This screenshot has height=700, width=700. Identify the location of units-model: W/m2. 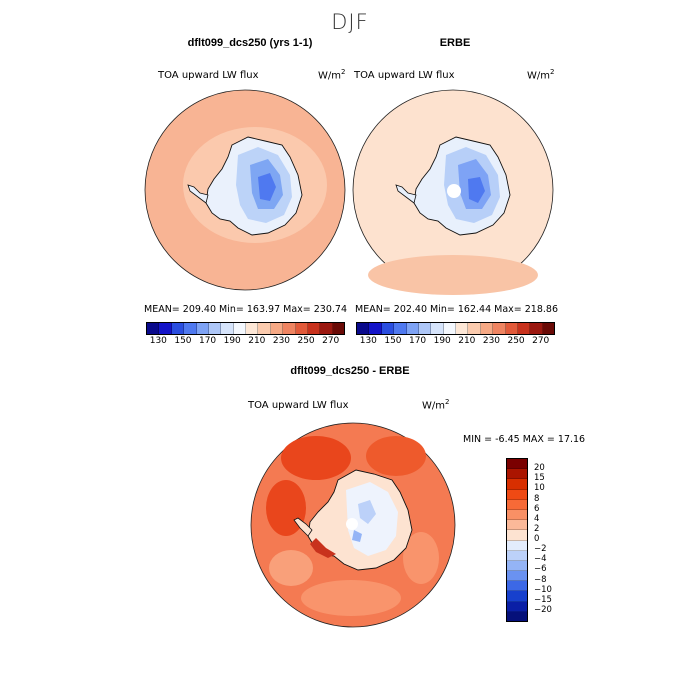
(332, 75).